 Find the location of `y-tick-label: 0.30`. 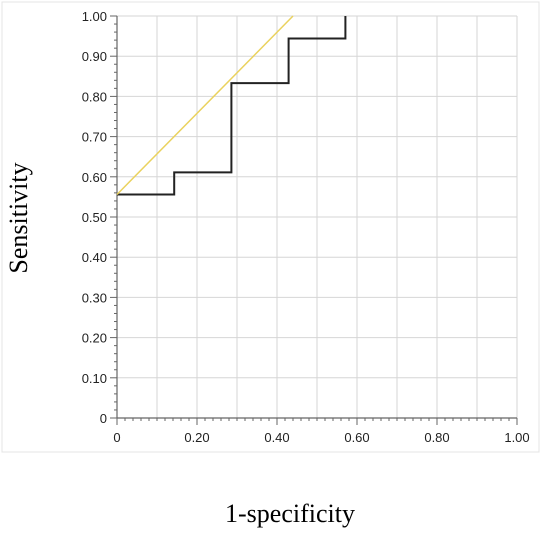

y-tick-label: 0.30 is located at coordinates (94, 297).